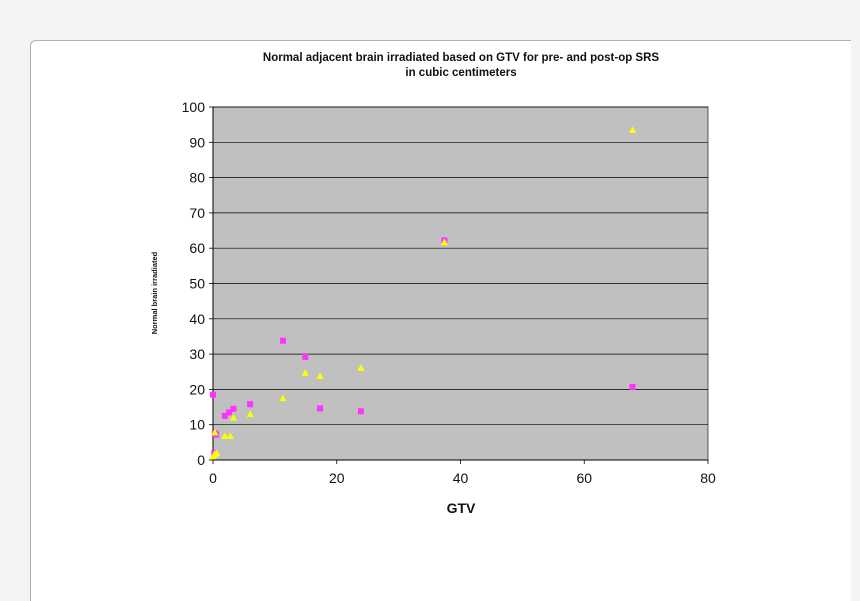 The image size is (860, 601). What do you see at coordinates (197, 248) in the screenshot?
I see `y-tick-label-60: 60` at bounding box center [197, 248].